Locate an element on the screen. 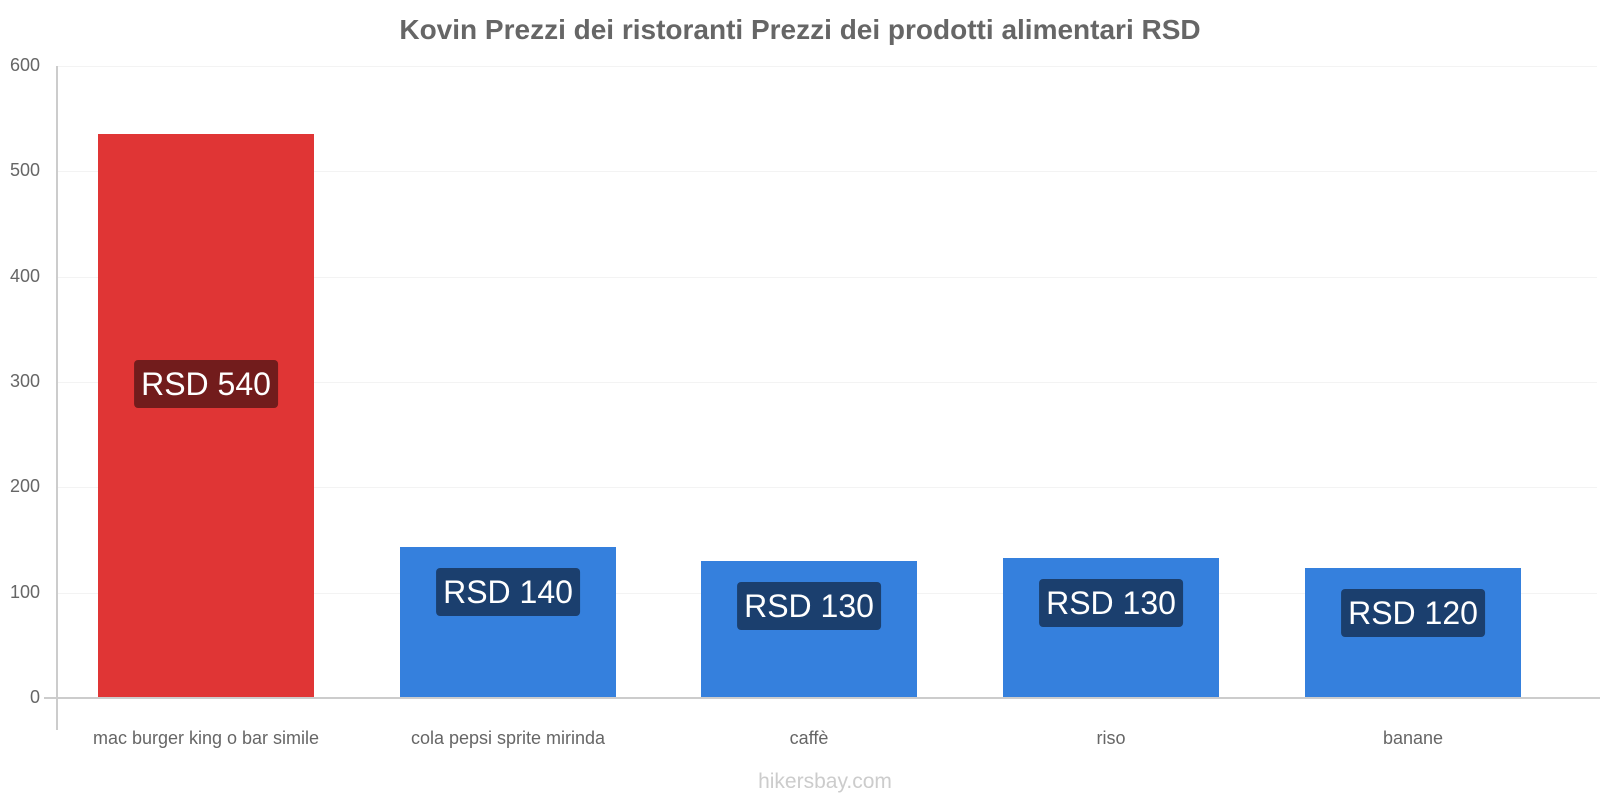 Image resolution: width=1600 pixels, height=800 pixels. bar-value-label: RSD 120 is located at coordinates (1413, 613).